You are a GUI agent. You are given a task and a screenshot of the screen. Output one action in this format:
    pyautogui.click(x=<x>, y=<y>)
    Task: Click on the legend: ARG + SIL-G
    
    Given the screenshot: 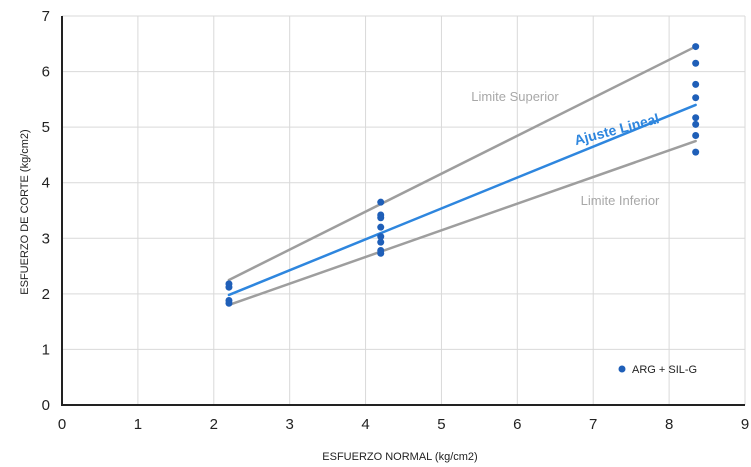 What is the action you would take?
    pyautogui.click(x=657, y=370)
    